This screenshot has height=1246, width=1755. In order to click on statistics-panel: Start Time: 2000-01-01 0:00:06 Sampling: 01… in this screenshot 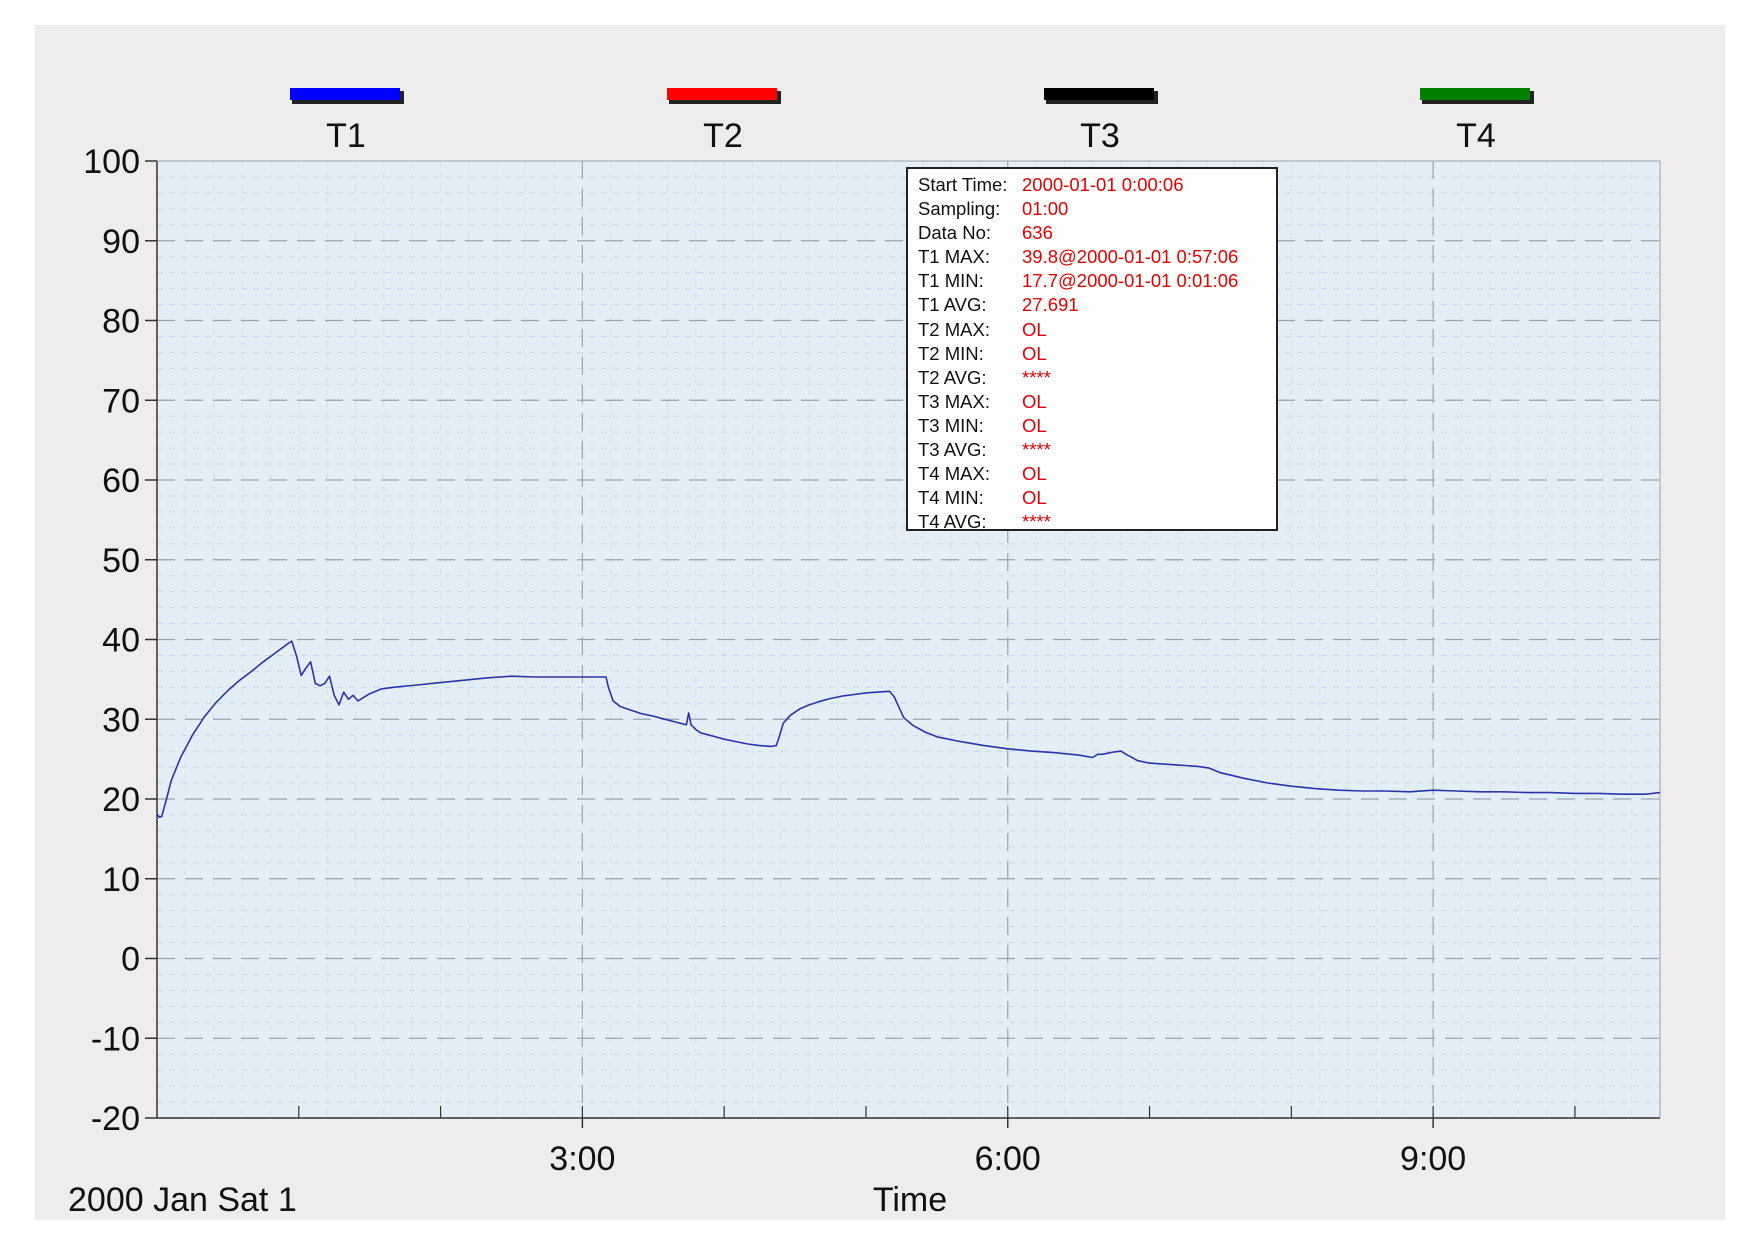, I will do `click(1092, 350)`.